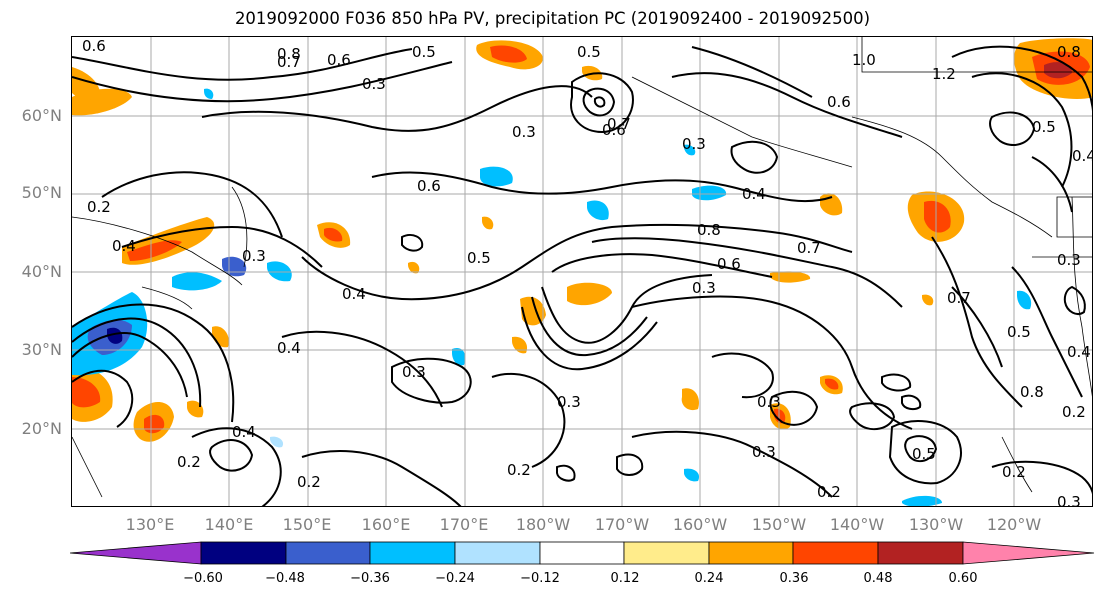 The height and width of the screenshot is (601, 1105). I want to click on colorbar-tick: −0.12, so click(540, 578).